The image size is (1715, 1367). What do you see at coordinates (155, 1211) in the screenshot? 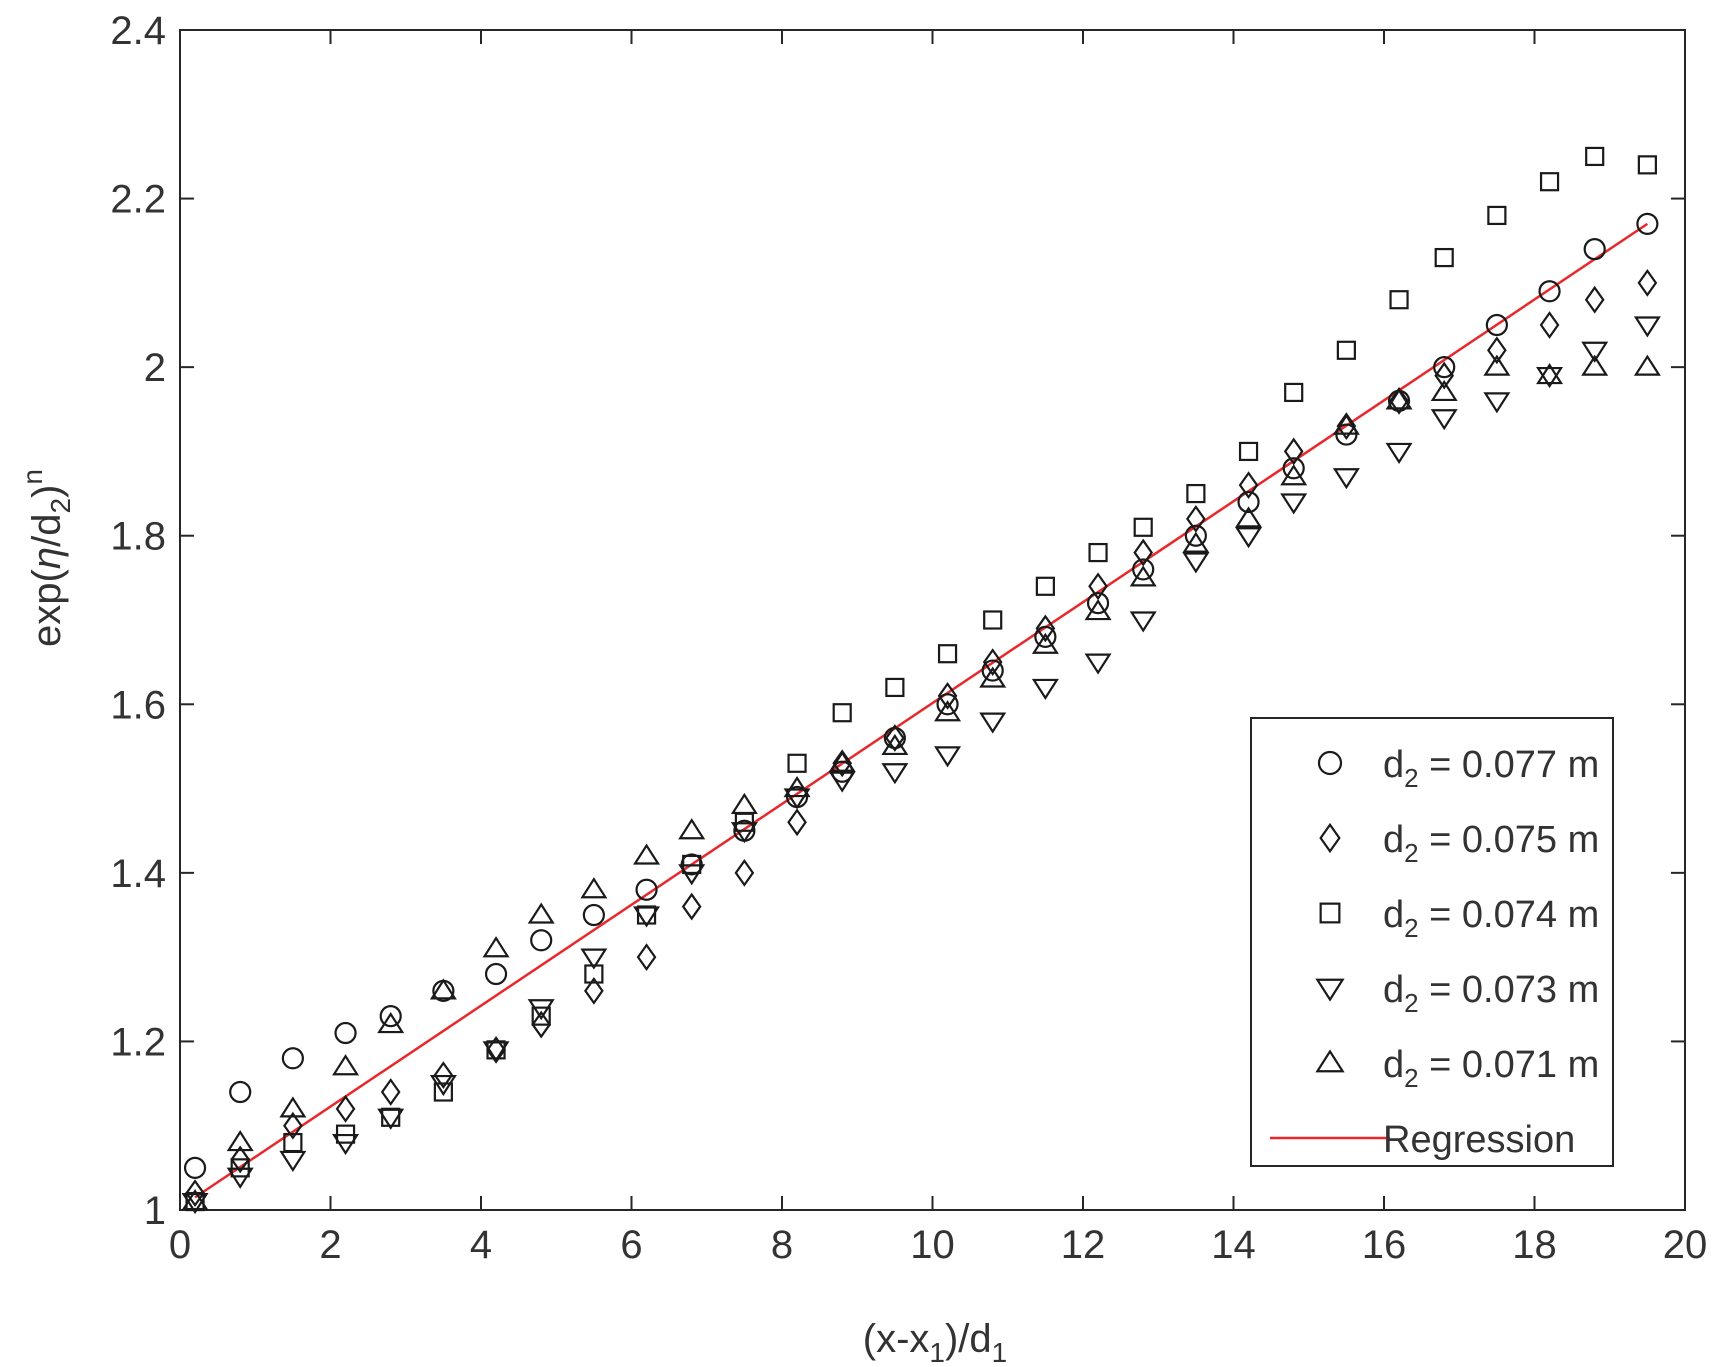
I see `y-tick-label: 1` at bounding box center [155, 1211].